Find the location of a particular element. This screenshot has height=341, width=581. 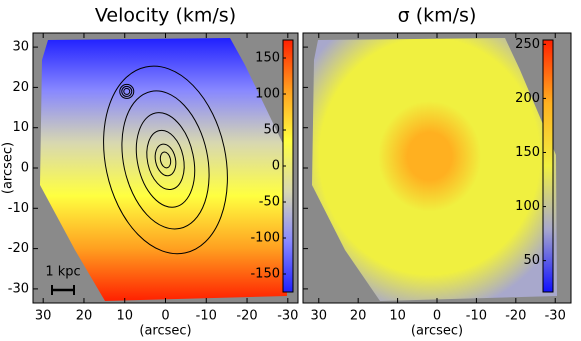

chart-title: σ (km/s) is located at coordinates (437, 16).